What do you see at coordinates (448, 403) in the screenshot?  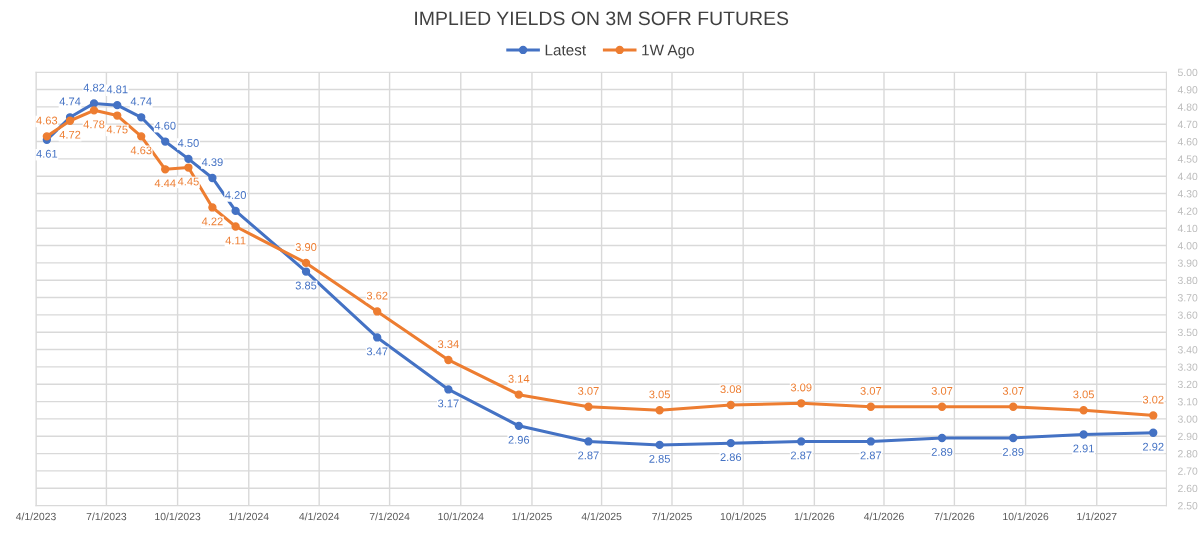 I see `data-label: 3.17` at bounding box center [448, 403].